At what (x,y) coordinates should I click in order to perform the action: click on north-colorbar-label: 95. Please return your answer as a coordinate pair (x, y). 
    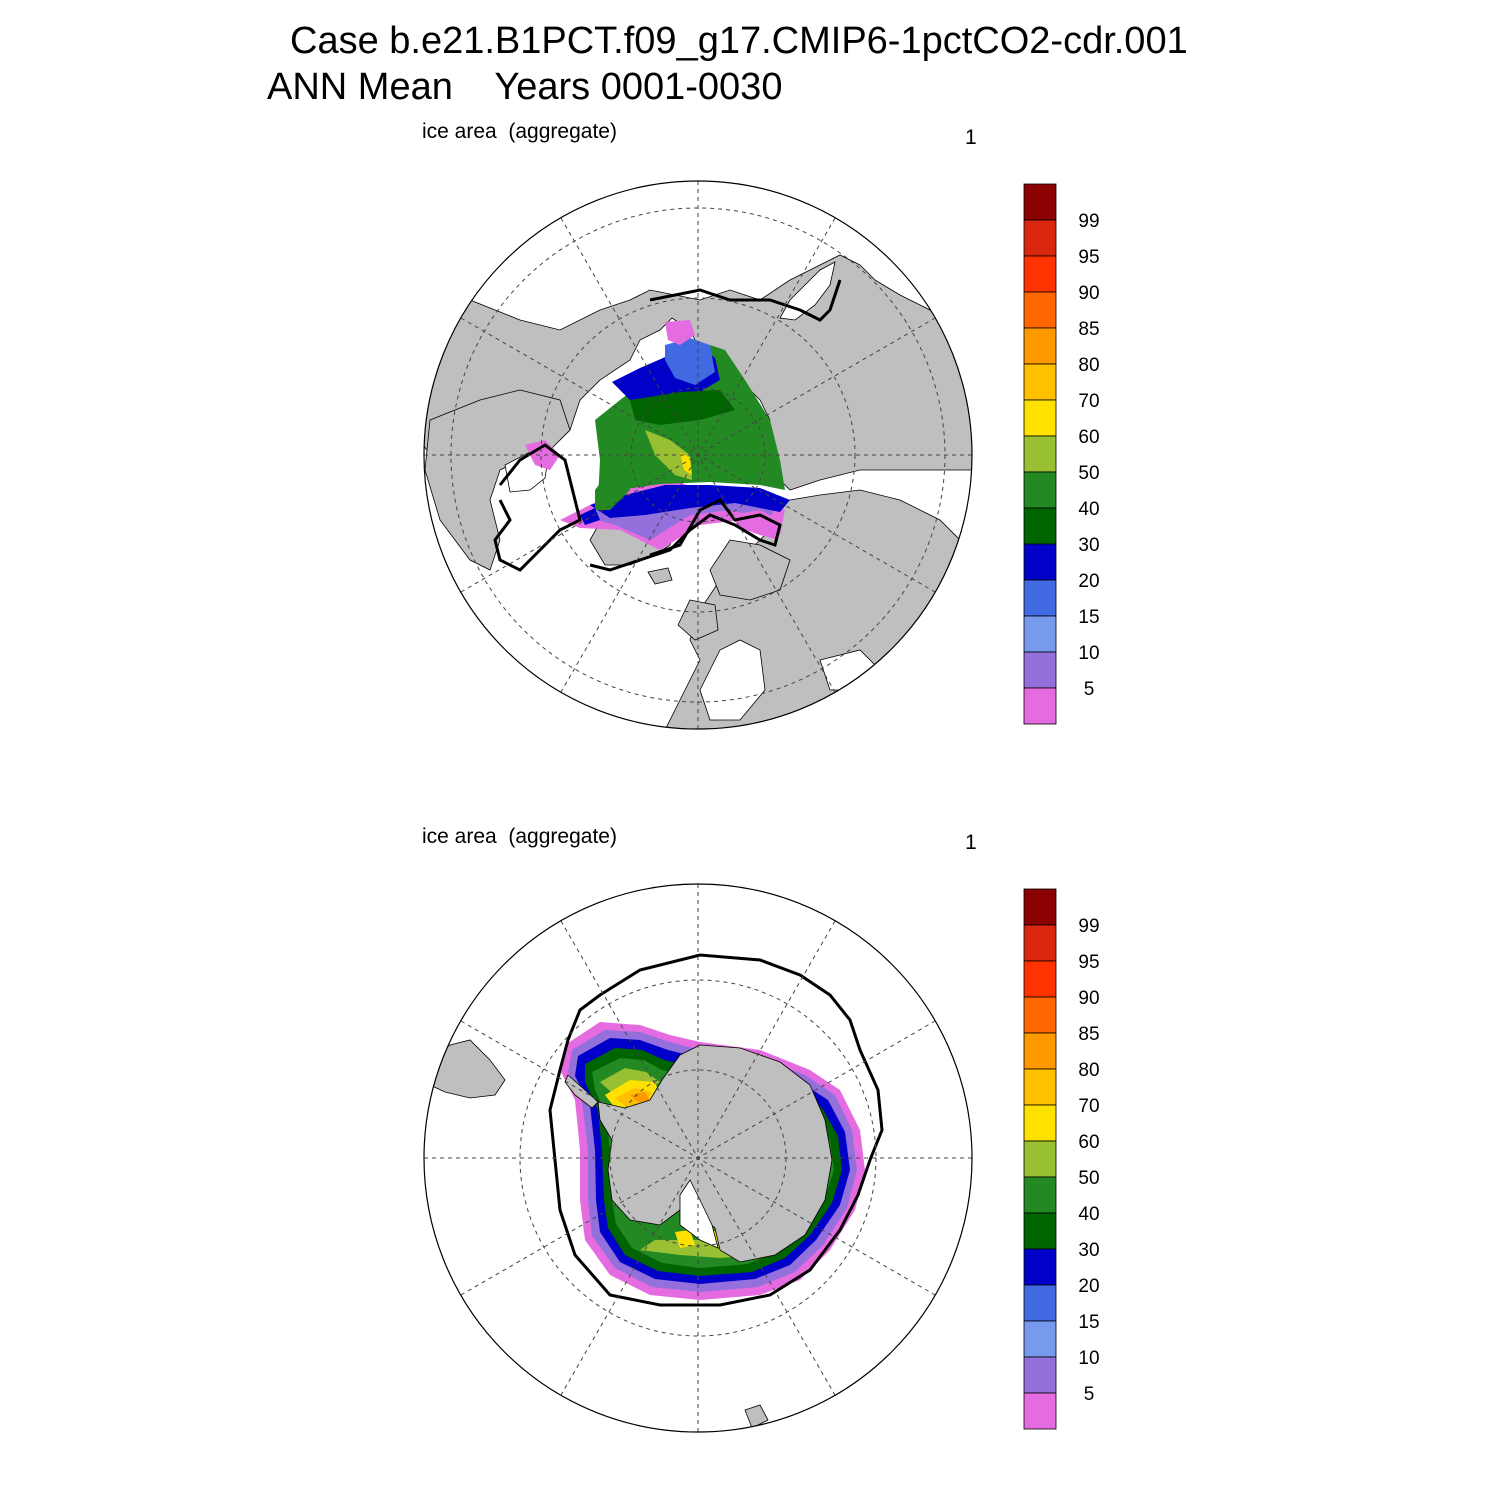
    Looking at the image, I should click on (1088, 257).